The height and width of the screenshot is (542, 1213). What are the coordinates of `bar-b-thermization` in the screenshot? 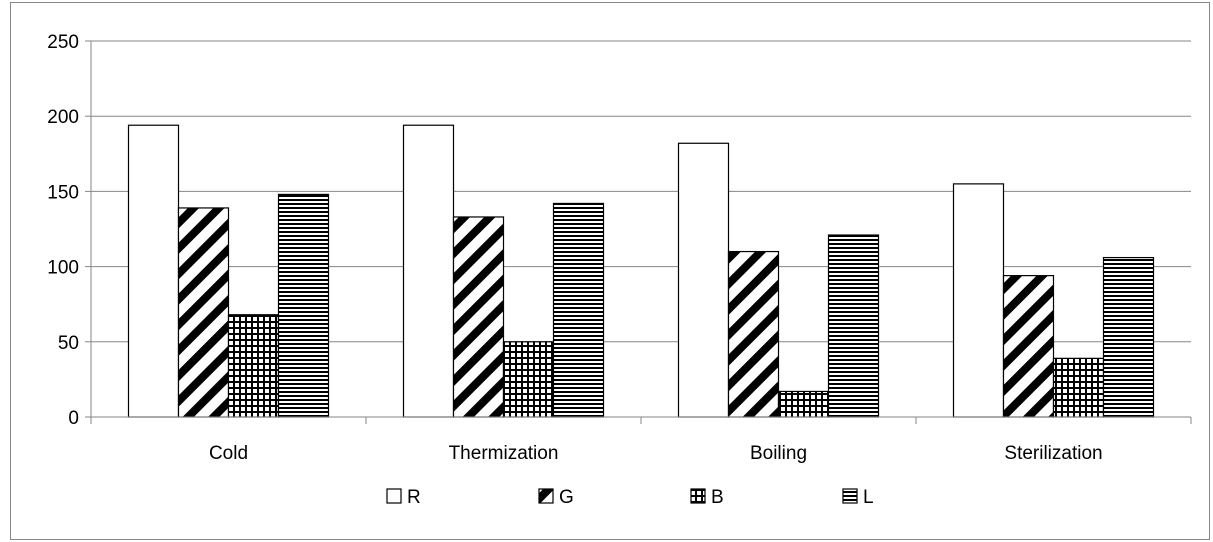 It's located at (528, 379).